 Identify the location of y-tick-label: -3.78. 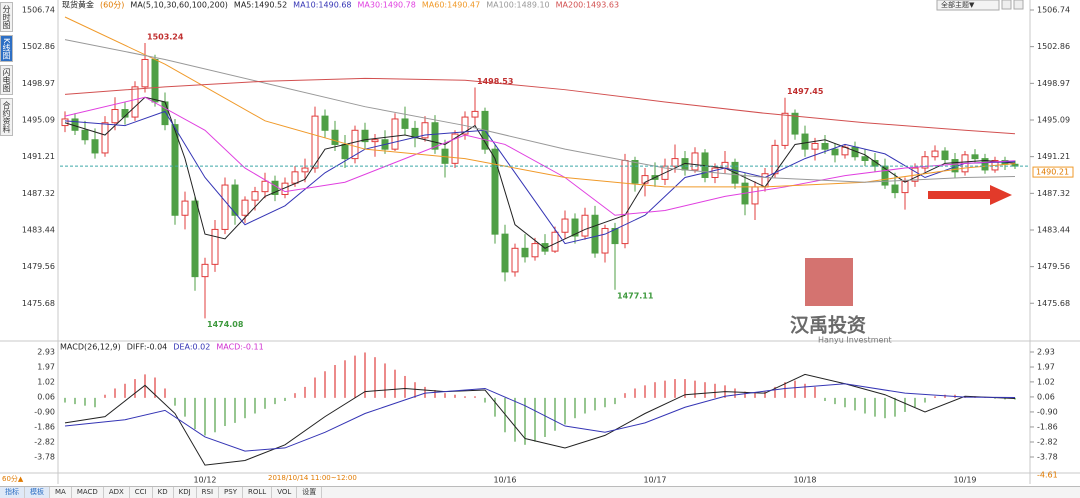
(1047, 457).